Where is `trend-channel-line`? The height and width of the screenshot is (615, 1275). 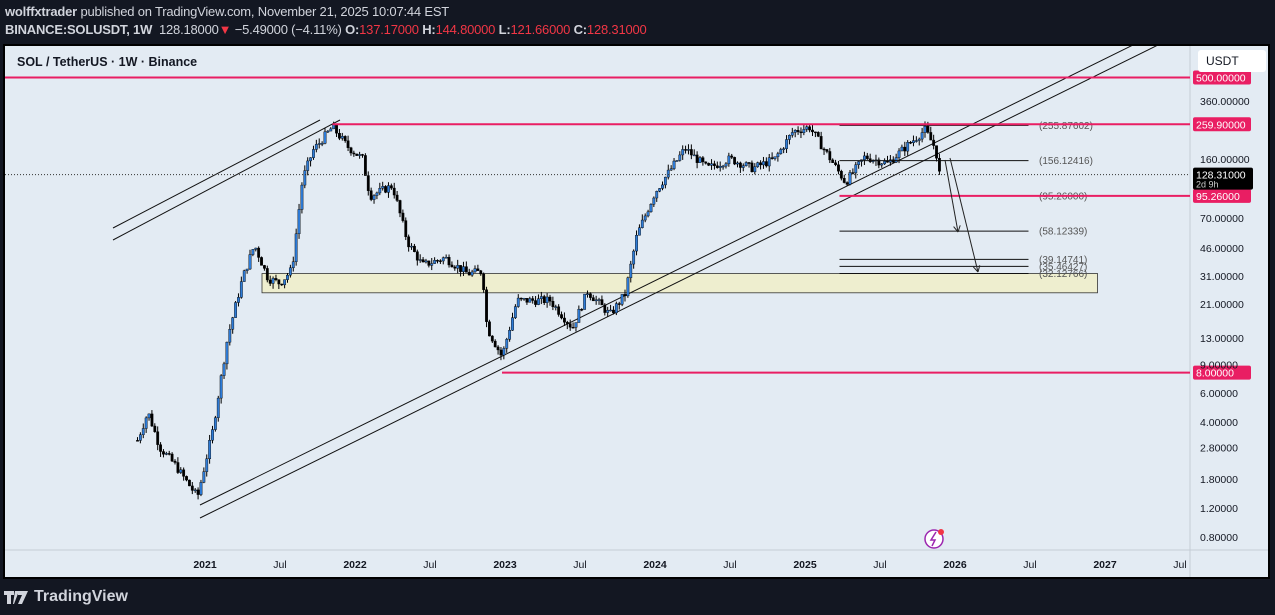 trend-channel-line is located at coordinates (226, 180).